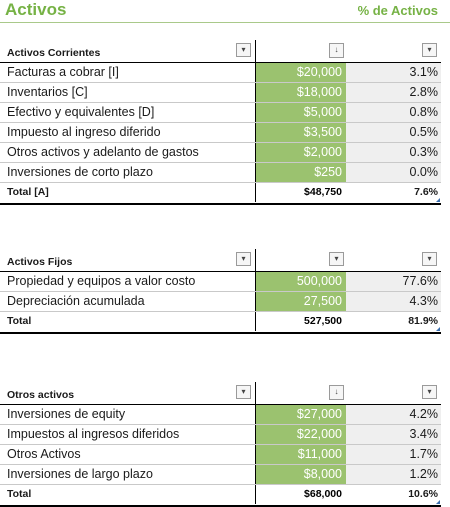  I want to click on row-percent: 4.2%, so click(393, 414).